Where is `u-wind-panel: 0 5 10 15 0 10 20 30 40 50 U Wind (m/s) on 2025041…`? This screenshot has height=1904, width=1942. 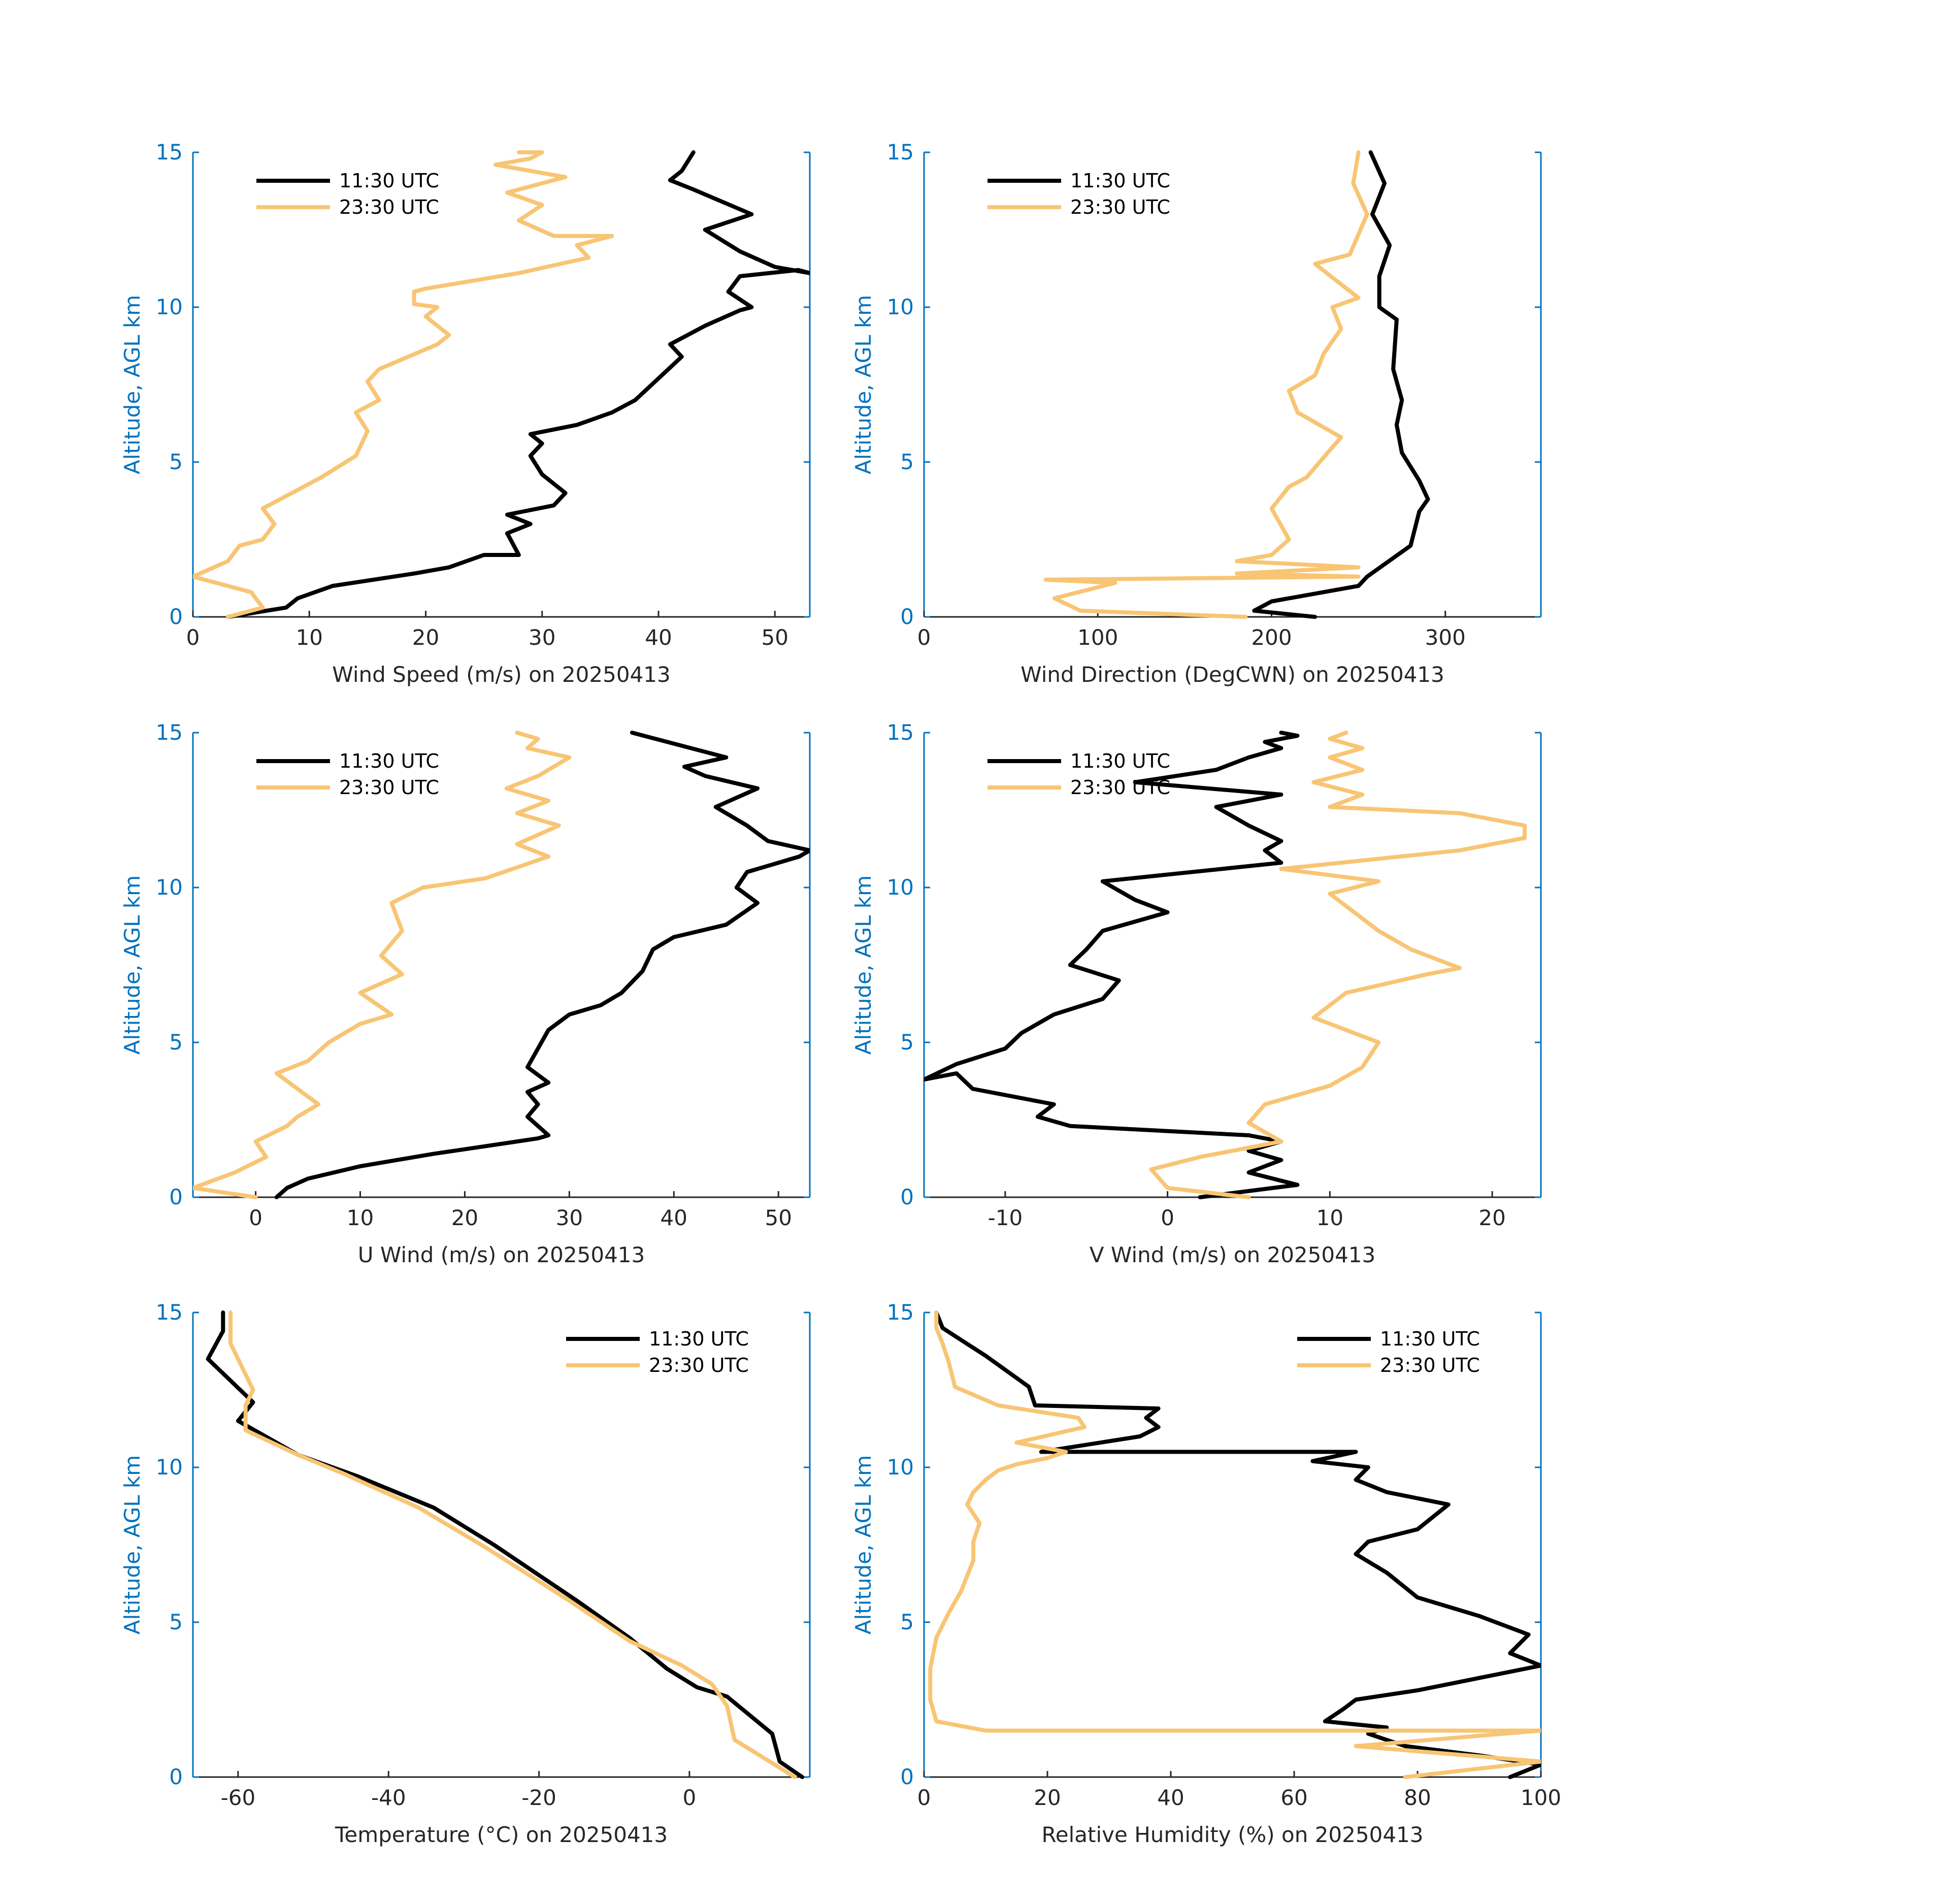
u-wind-panel: 0 5 10 15 0 10 20 30 40 50 U Wind (m/s) on 2025041… is located at coordinates (465, 994).